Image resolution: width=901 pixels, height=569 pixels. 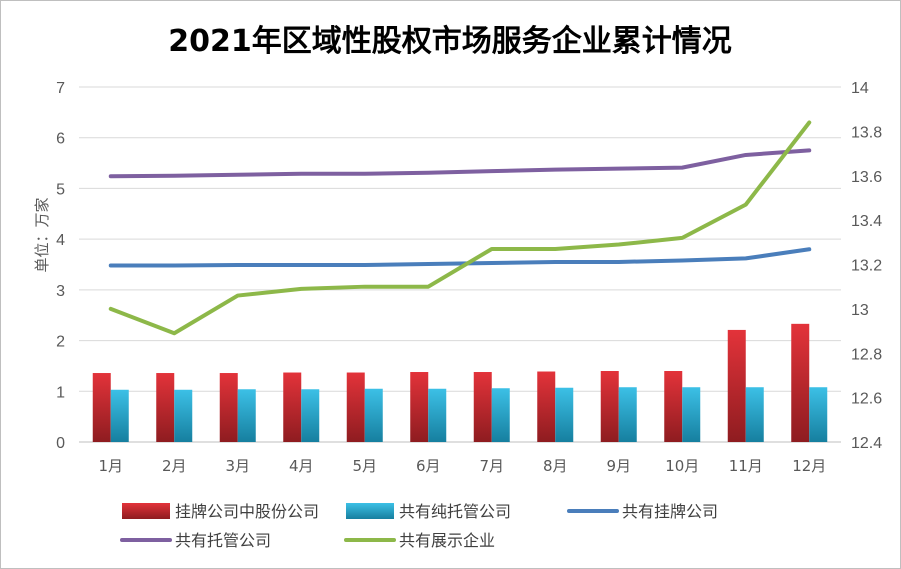 What do you see at coordinates (60, 189) in the screenshot?
I see `left-tick-label: 5` at bounding box center [60, 189].